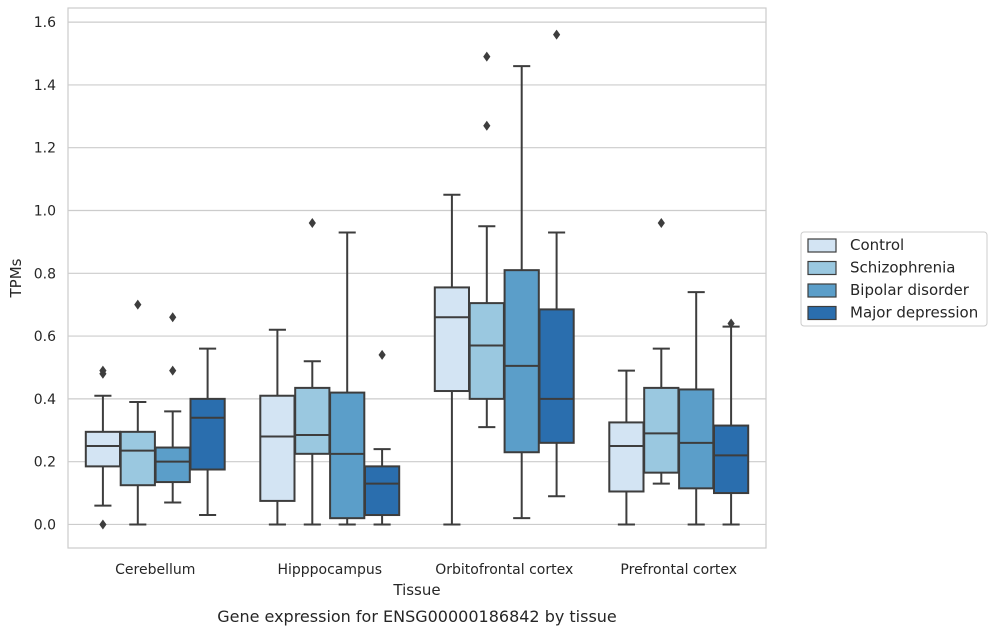 This screenshot has width=997, height=634. Describe the element at coordinates (661, 351) in the screenshot. I see `box-prefrontal-cortex-schizophrenia` at that location.